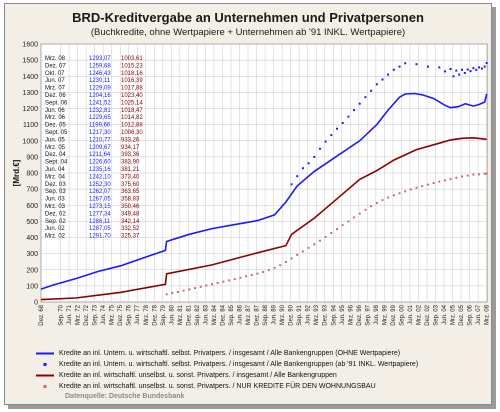 This screenshot has width=500, height=412. I want to click on table-value-red: 393,36, so click(130, 155).